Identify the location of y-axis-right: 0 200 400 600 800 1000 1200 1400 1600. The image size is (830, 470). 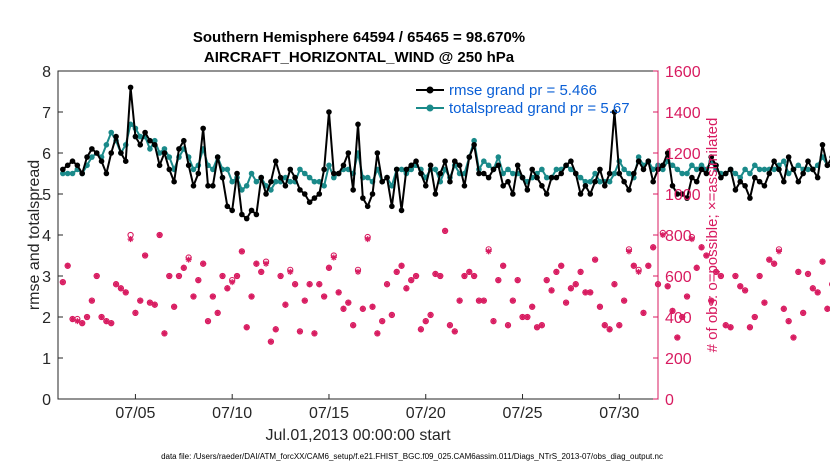
(677, 236).